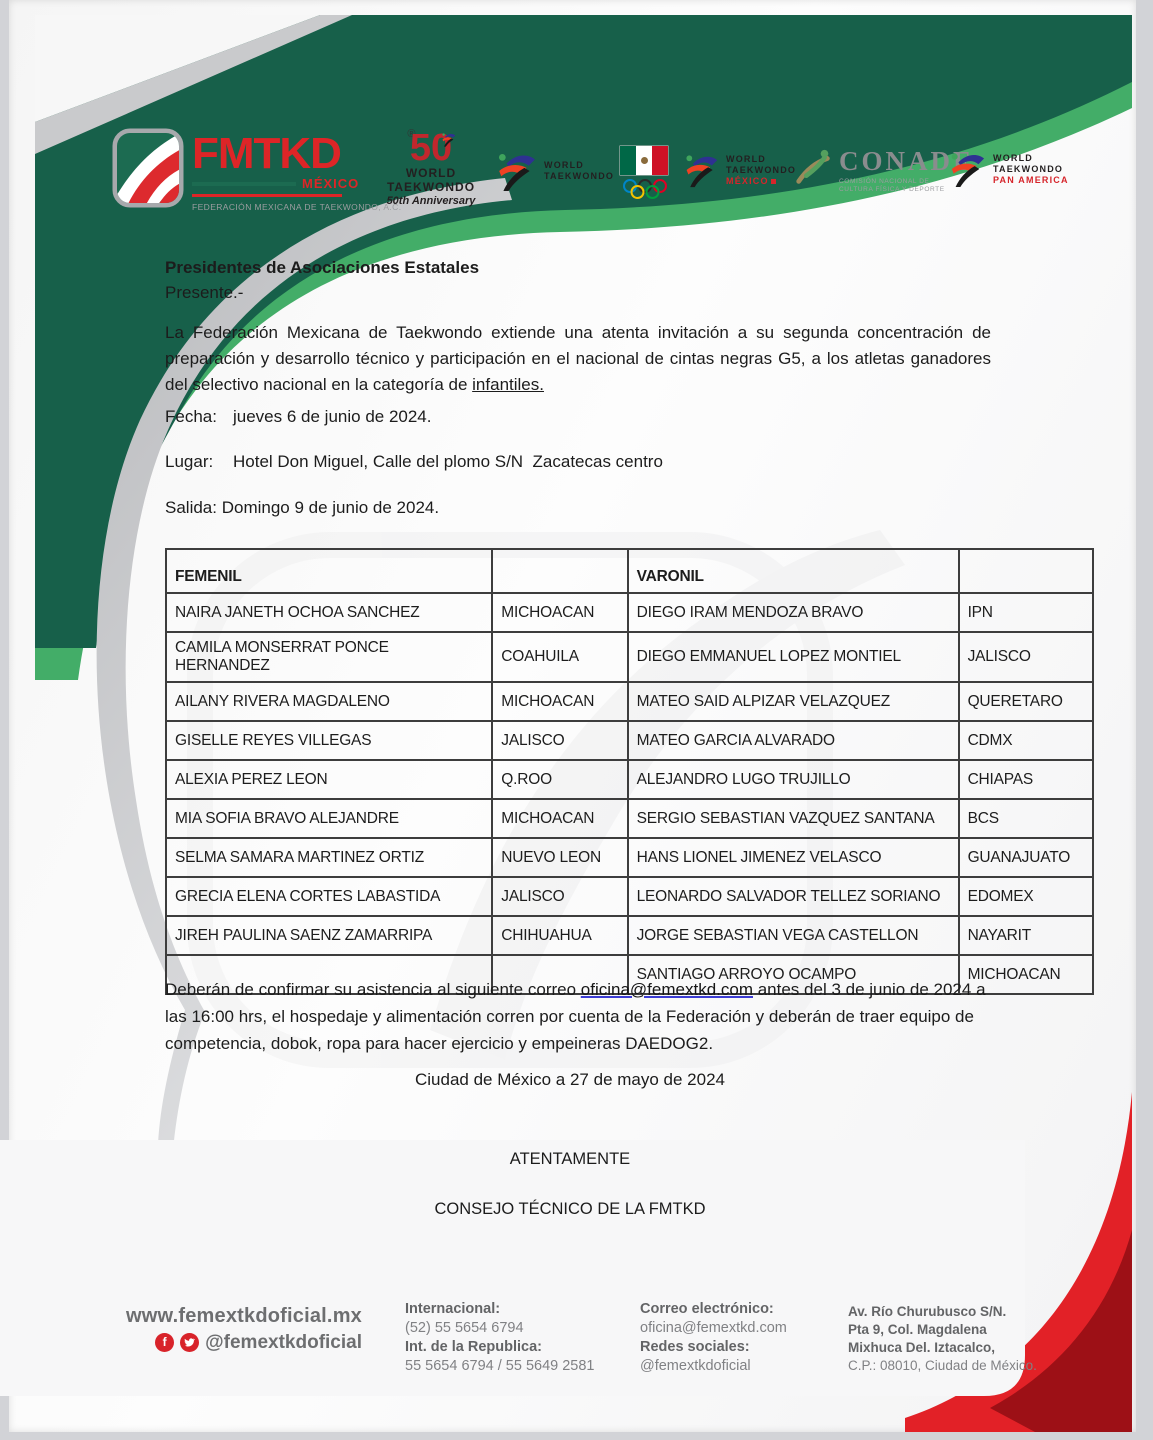 The height and width of the screenshot is (1440, 1153). Describe the element at coordinates (1026, 571) in the screenshot. I see `col-varonil-state` at that location.